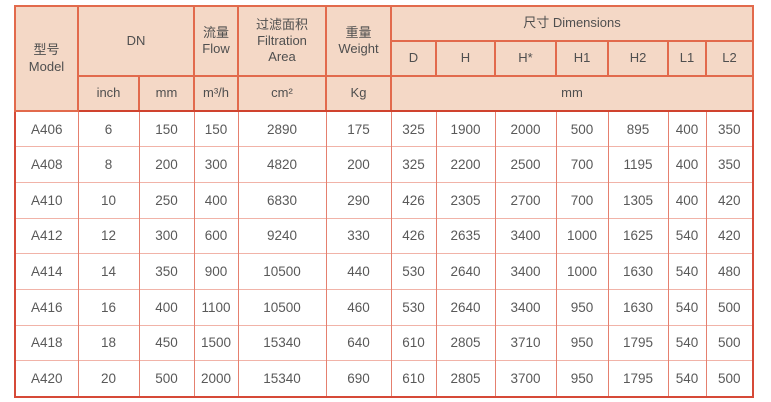 The image size is (771, 402). What do you see at coordinates (413, 342) in the screenshot?
I see `cell-d: 610` at bounding box center [413, 342].